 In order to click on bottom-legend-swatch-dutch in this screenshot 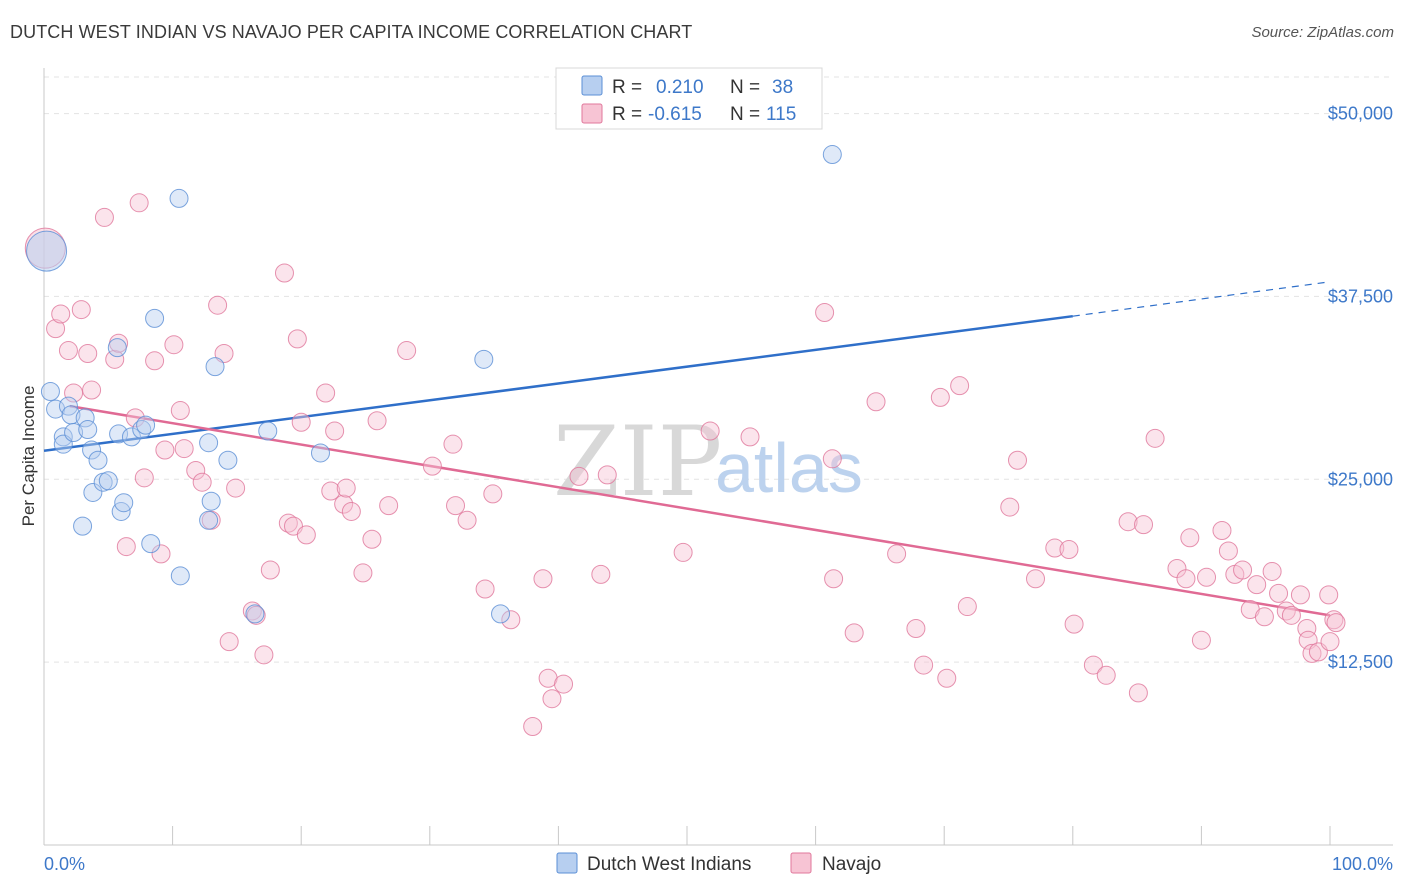, I will do `click(567, 863)`.